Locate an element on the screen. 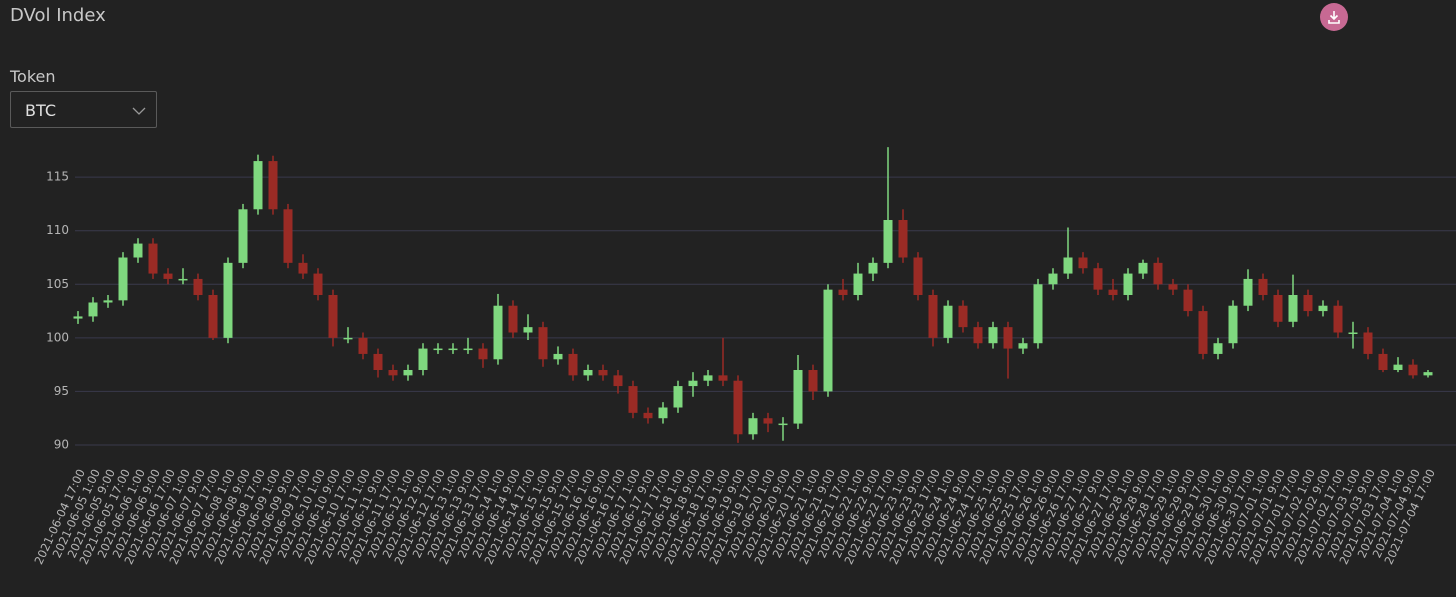 This screenshot has width=1456, height=597. y-tick-label: 95 is located at coordinates (61, 391).